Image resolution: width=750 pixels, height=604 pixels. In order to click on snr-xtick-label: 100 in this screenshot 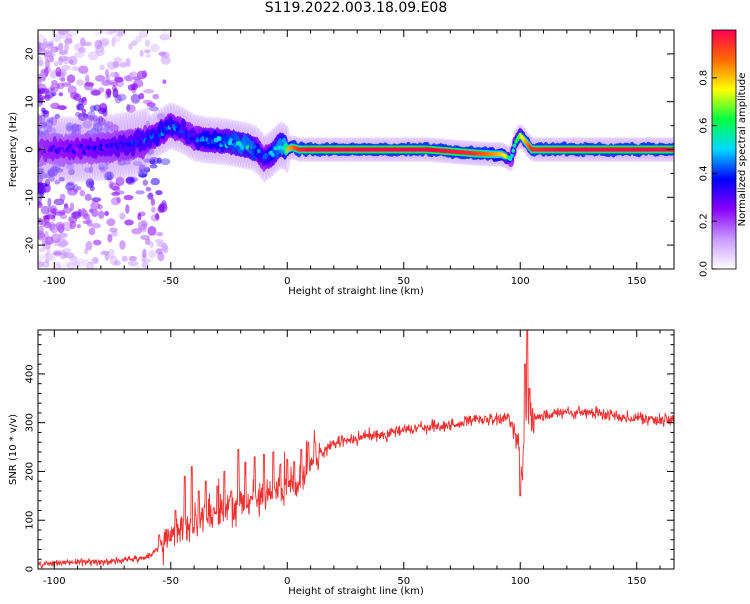, I will do `click(520, 581)`.